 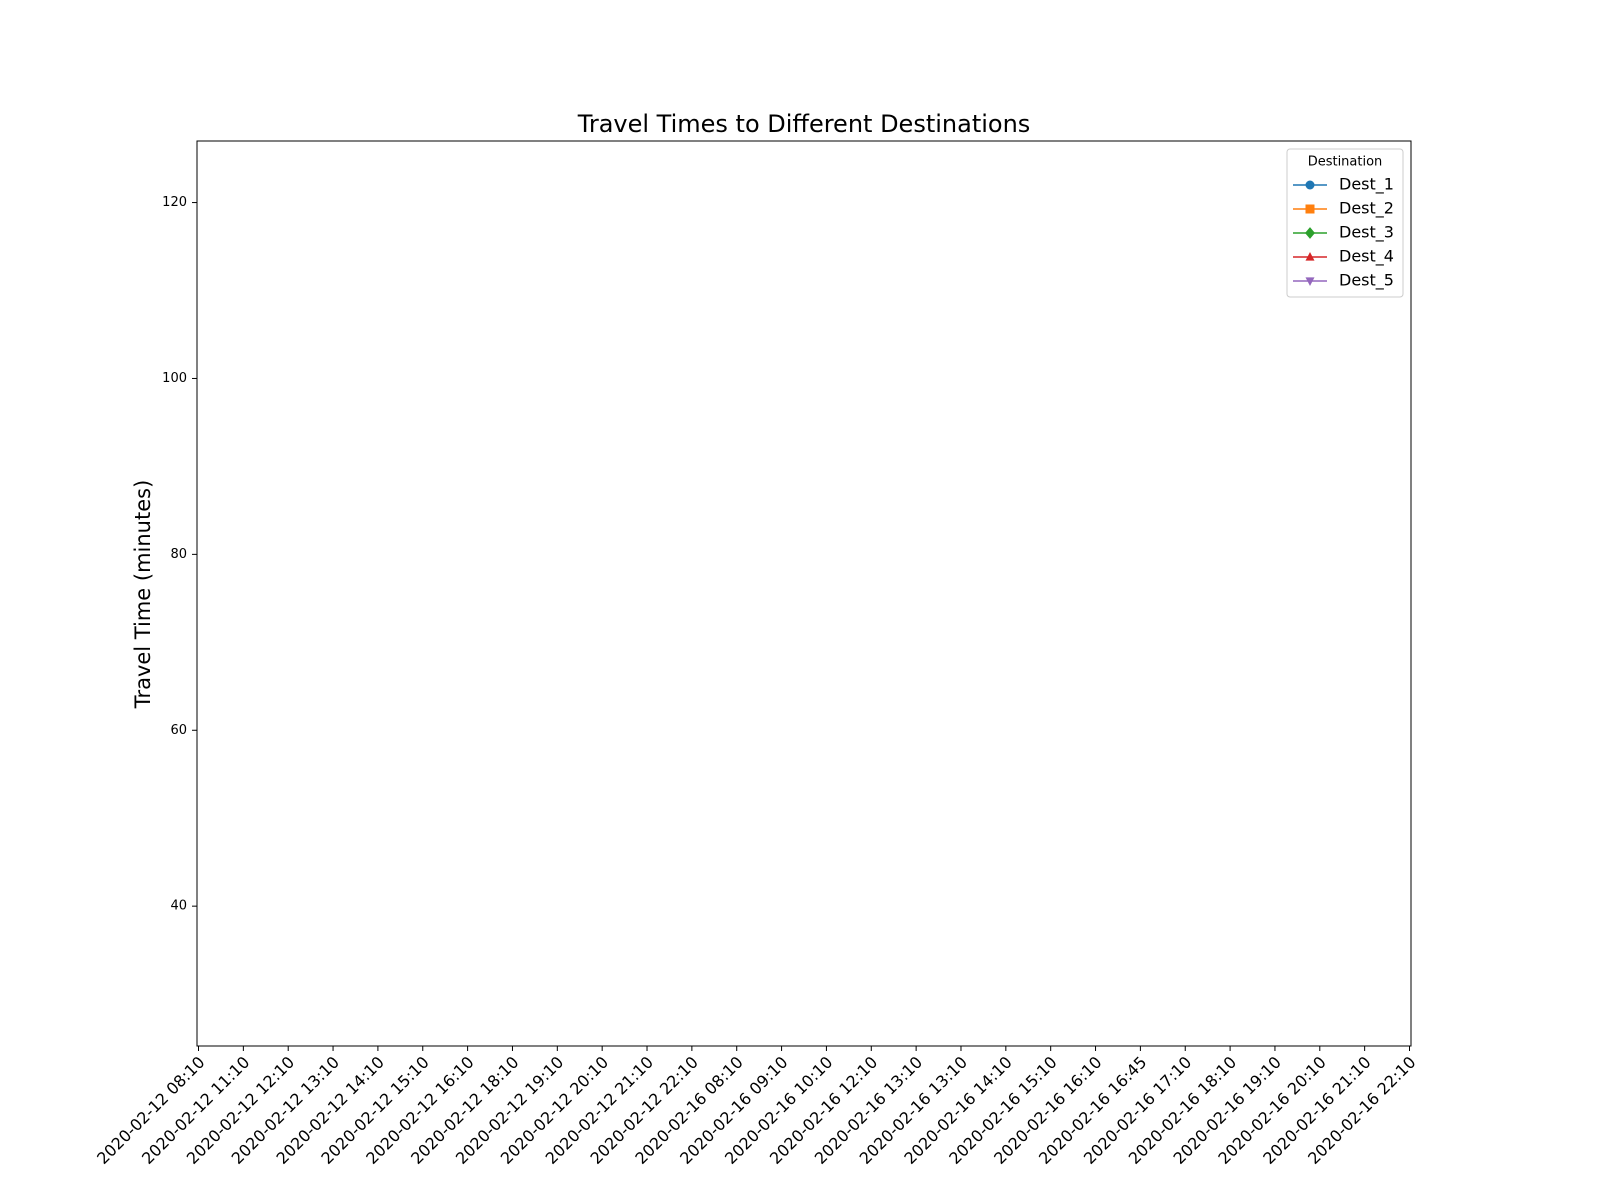 I want to click on y-tick-label: 60, so click(x=178, y=730).